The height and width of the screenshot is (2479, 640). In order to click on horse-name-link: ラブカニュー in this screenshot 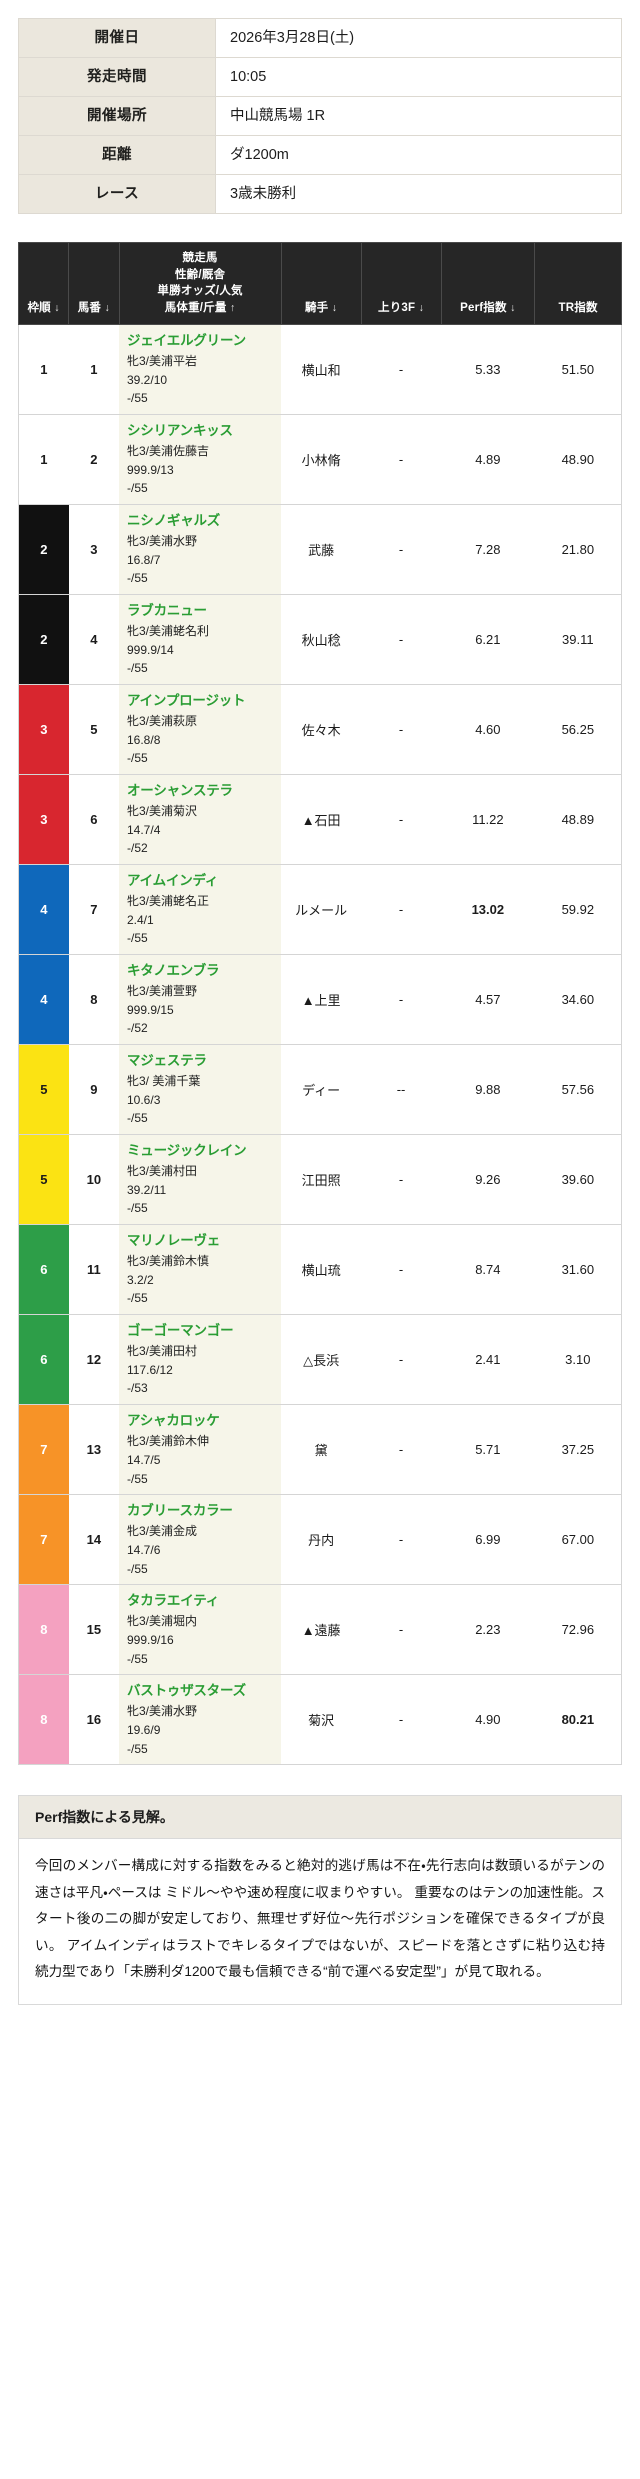, I will do `click(167, 610)`.